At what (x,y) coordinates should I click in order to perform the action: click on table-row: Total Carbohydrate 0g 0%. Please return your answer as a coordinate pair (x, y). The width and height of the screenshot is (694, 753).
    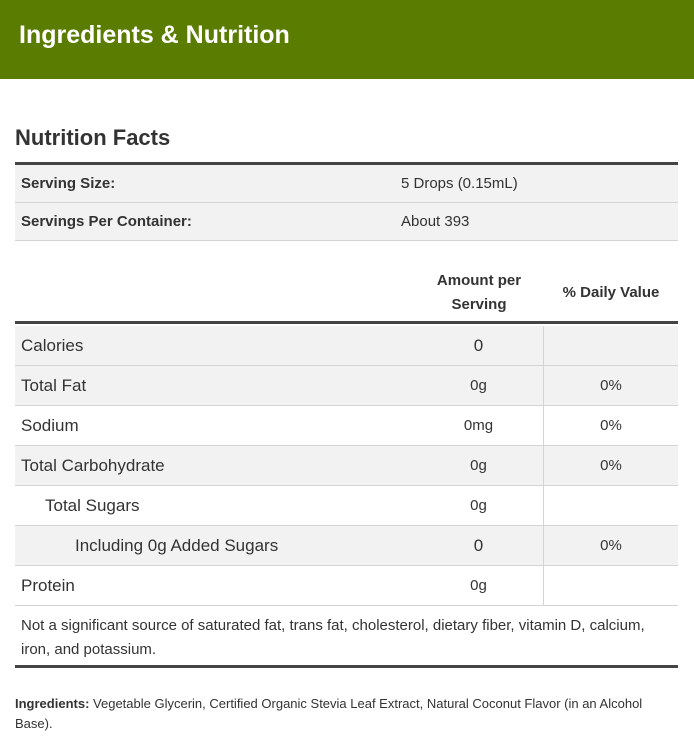
    Looking at the image, I should click on (346, 466).